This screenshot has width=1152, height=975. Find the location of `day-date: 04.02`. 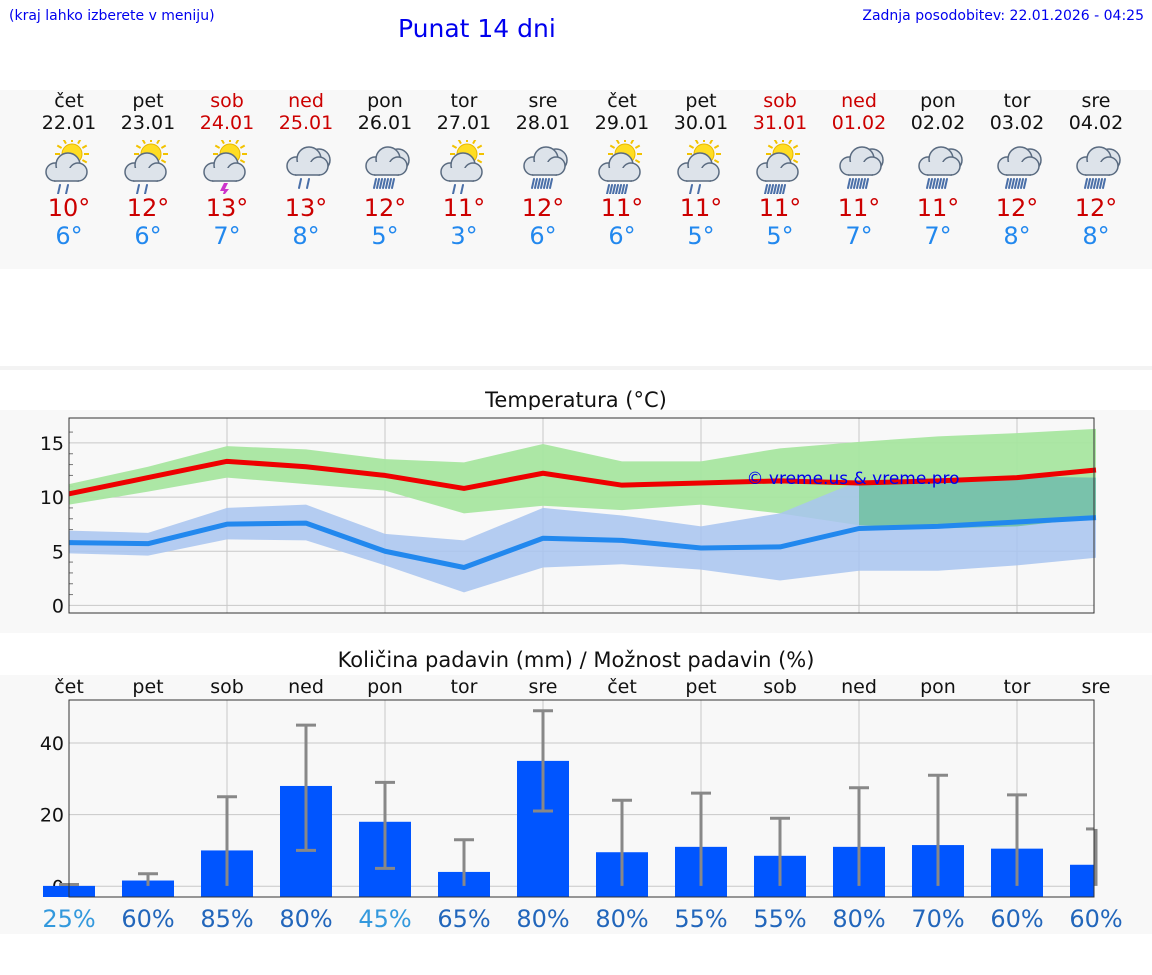

day-date: 04.02 is located at coordinates (1096, 123).